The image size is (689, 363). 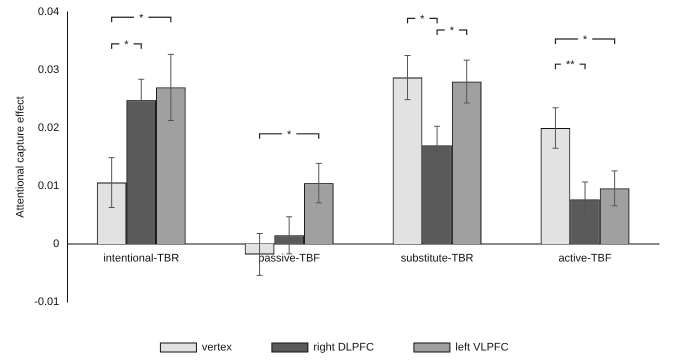 I want to click on legend-label: vertex, so click(x=217, y=348).